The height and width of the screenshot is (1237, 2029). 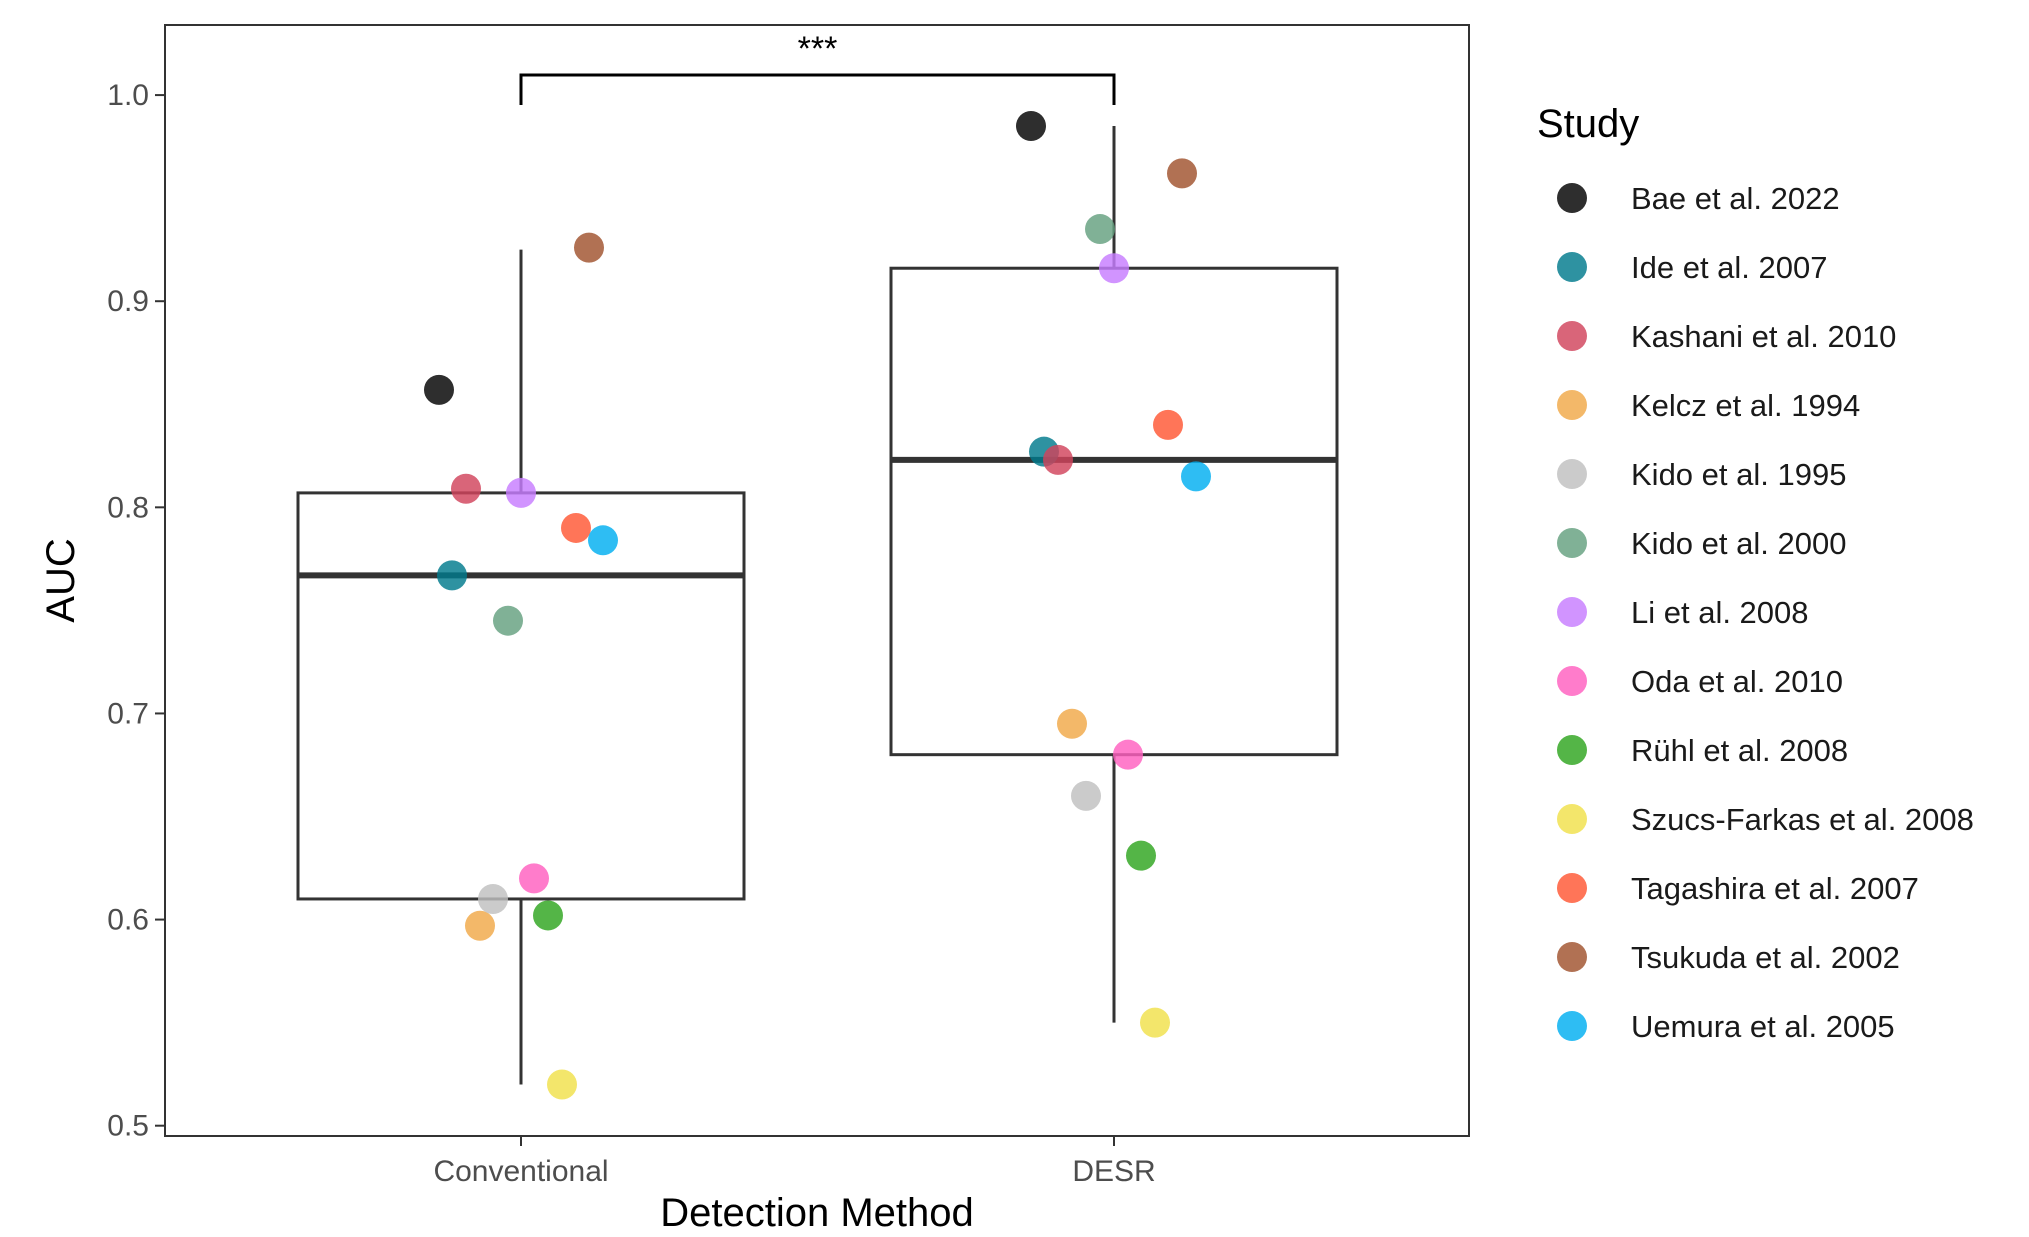 What do you see at coordinates (1739, 750) in the screenshot?
I see `legend-label: Rühl et al. 2008` at bounding box center [1739, 750].